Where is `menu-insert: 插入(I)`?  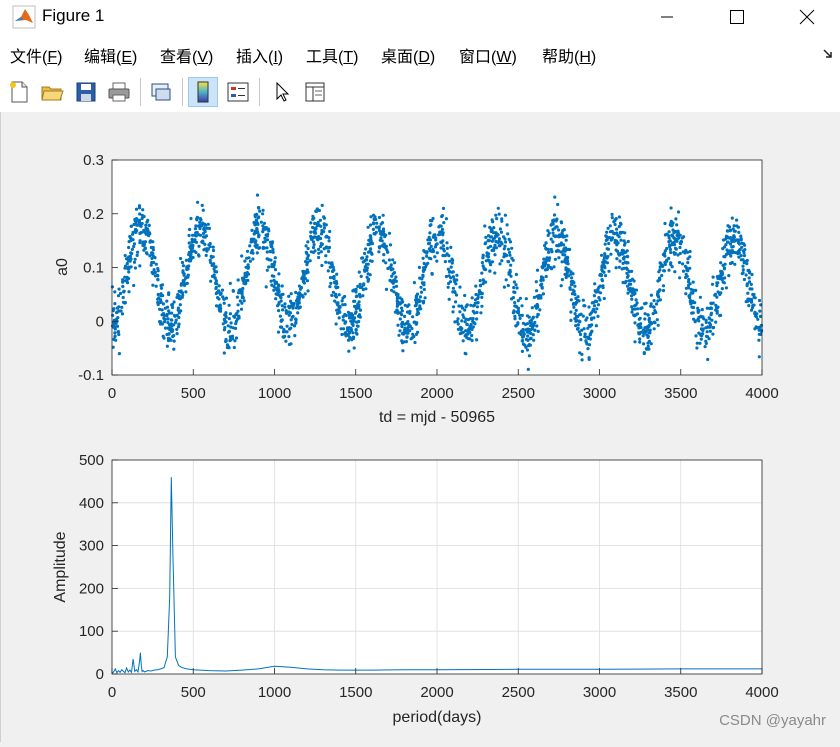
menu-insert: 插入(I) is located at coordinates (260, 57).